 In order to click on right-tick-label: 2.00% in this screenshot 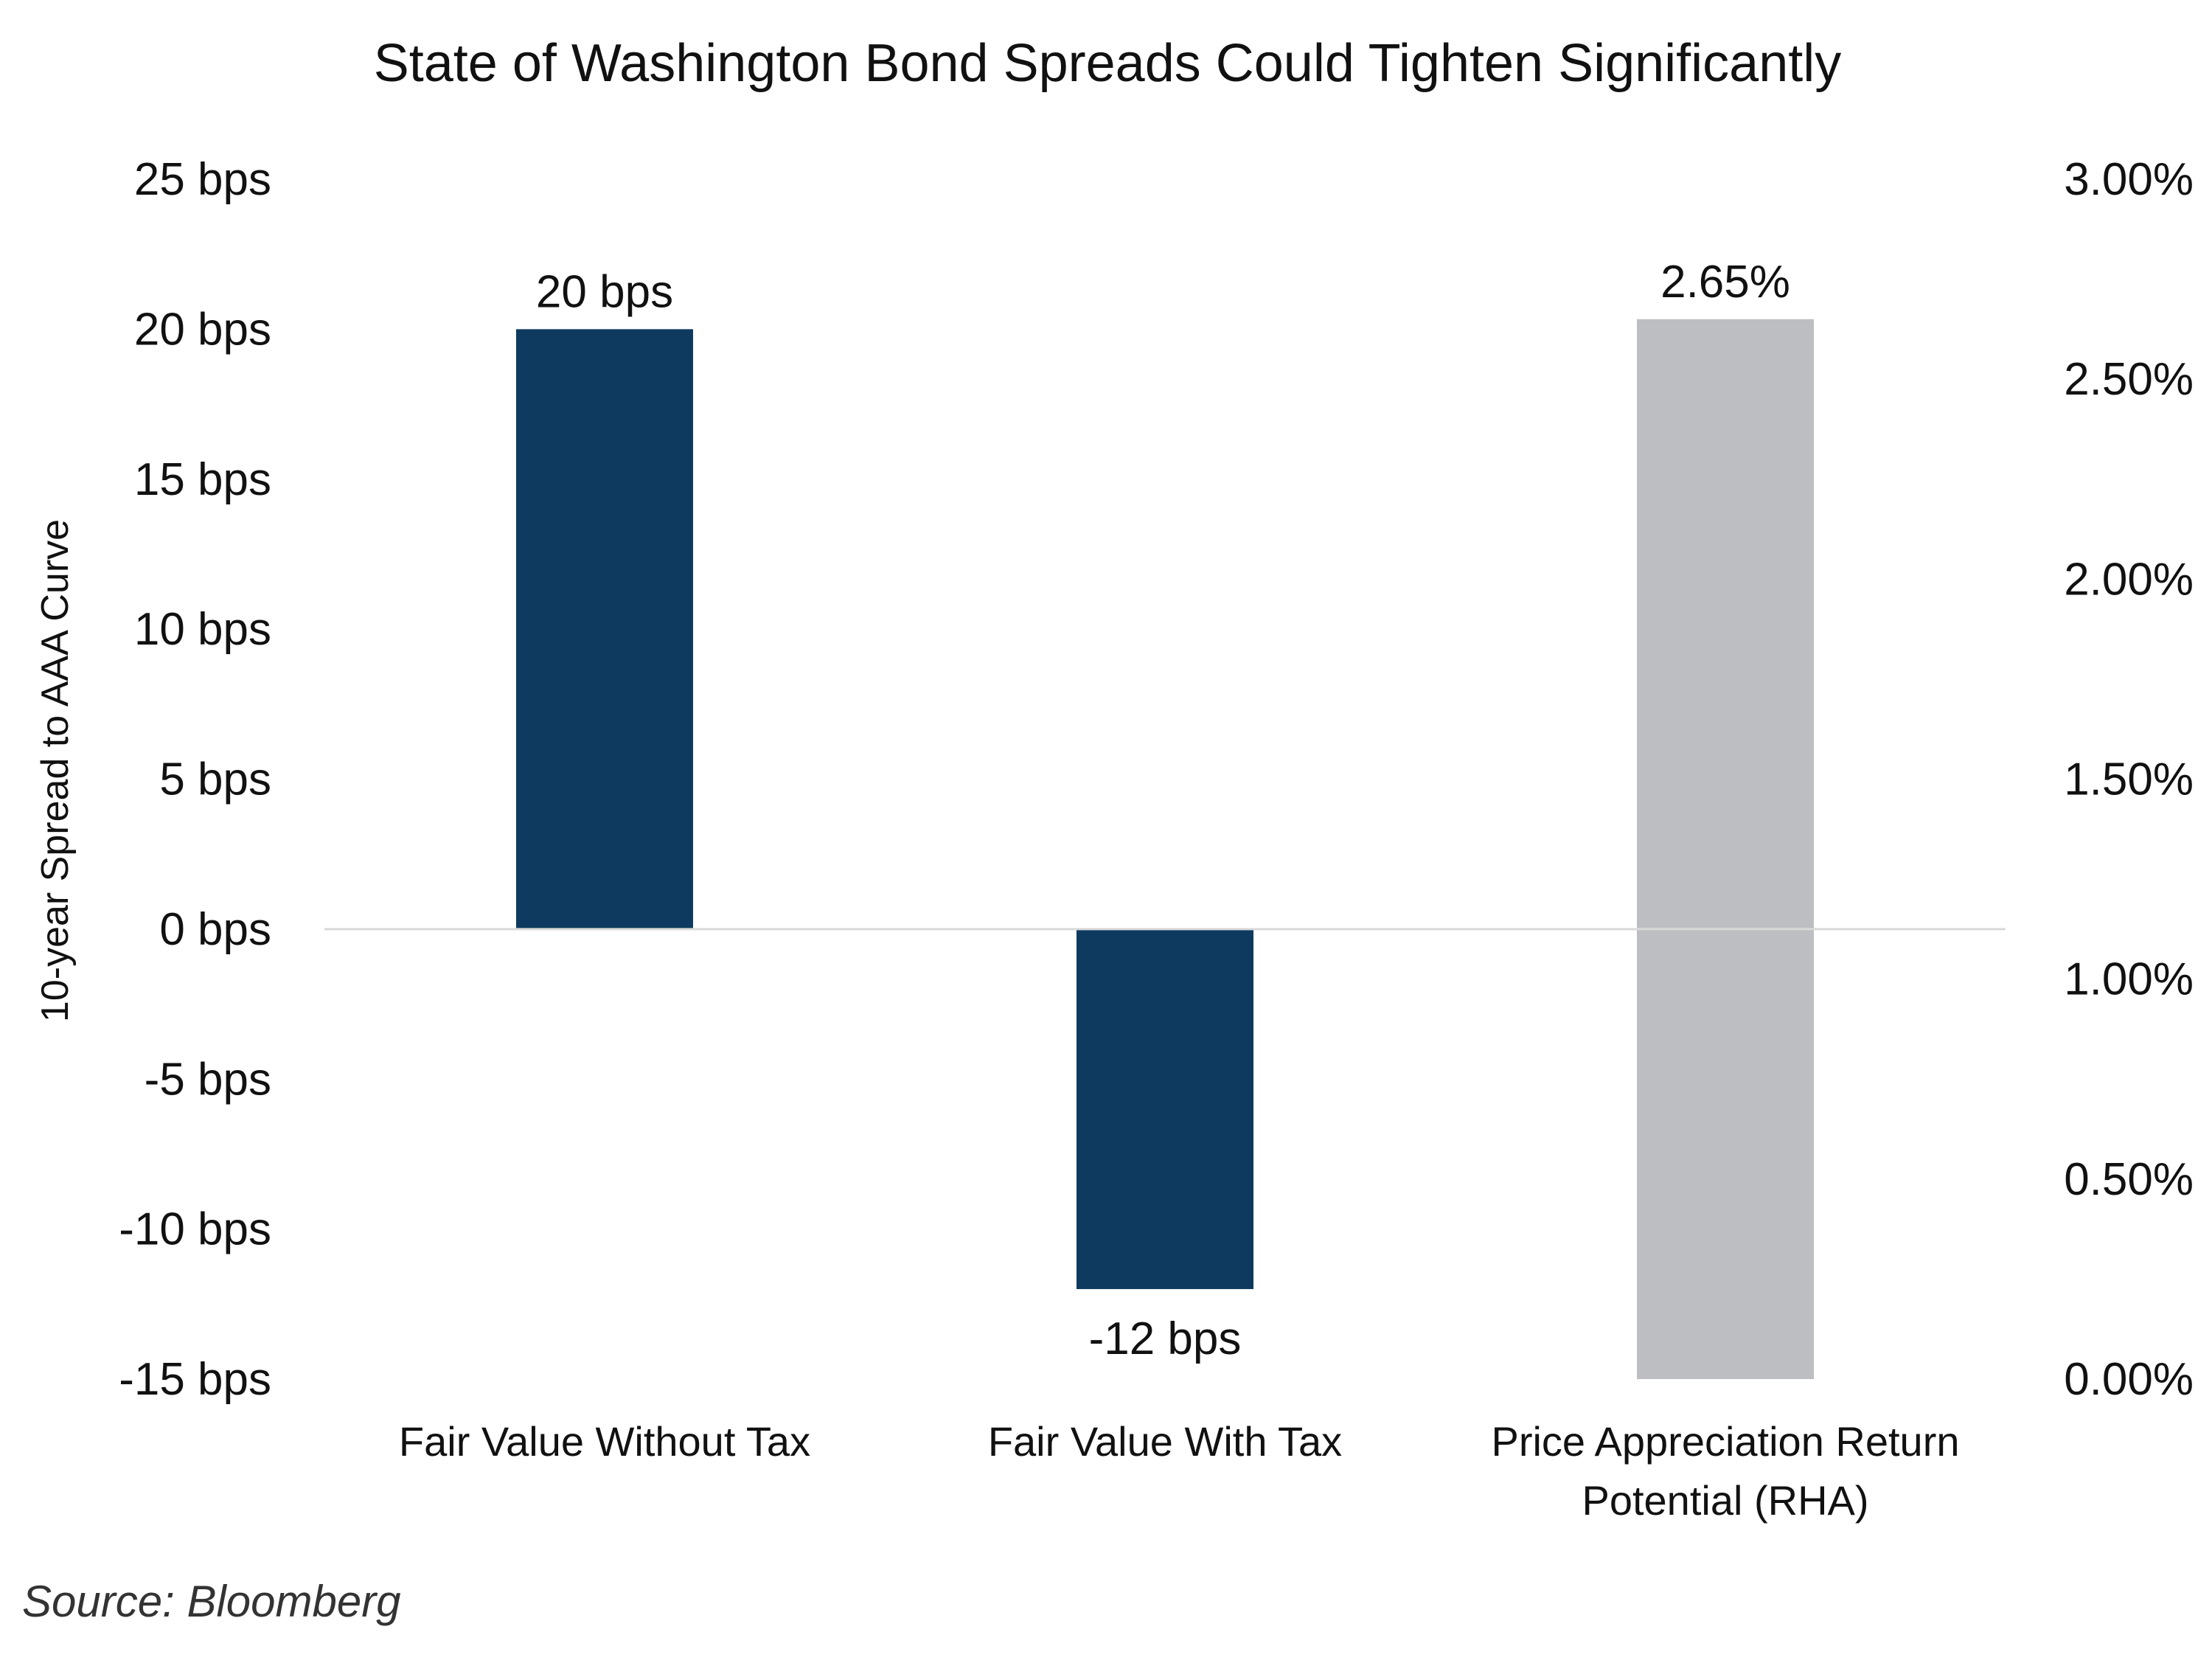, I will do `click(2129, 579)`.